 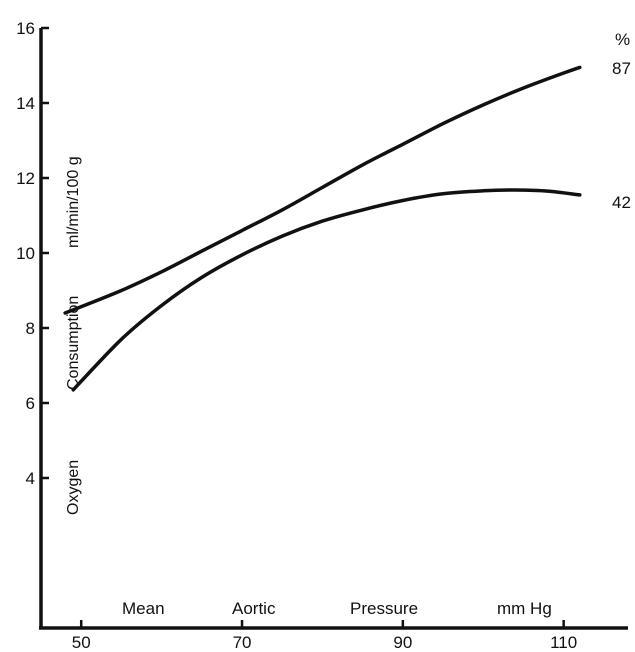 I want to click on y-tick-label: 12, so click(x=25, y=178).